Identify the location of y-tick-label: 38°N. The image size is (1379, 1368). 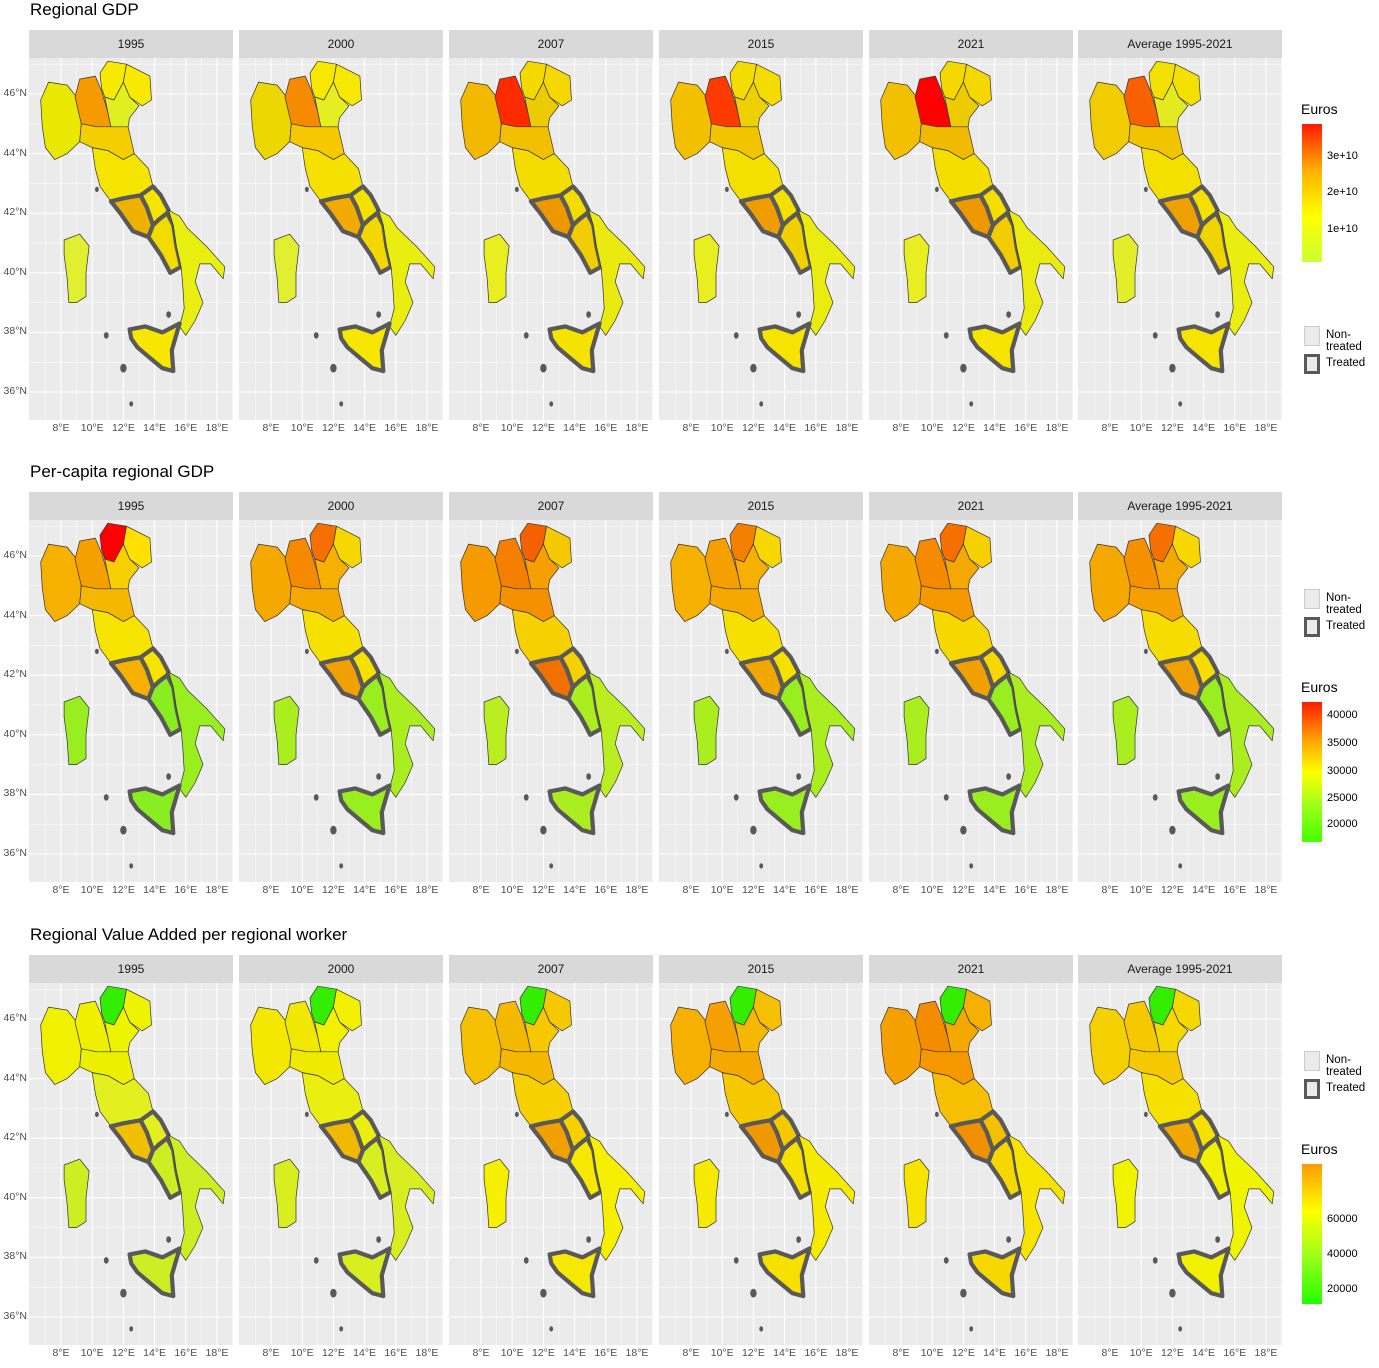
(15, 331).